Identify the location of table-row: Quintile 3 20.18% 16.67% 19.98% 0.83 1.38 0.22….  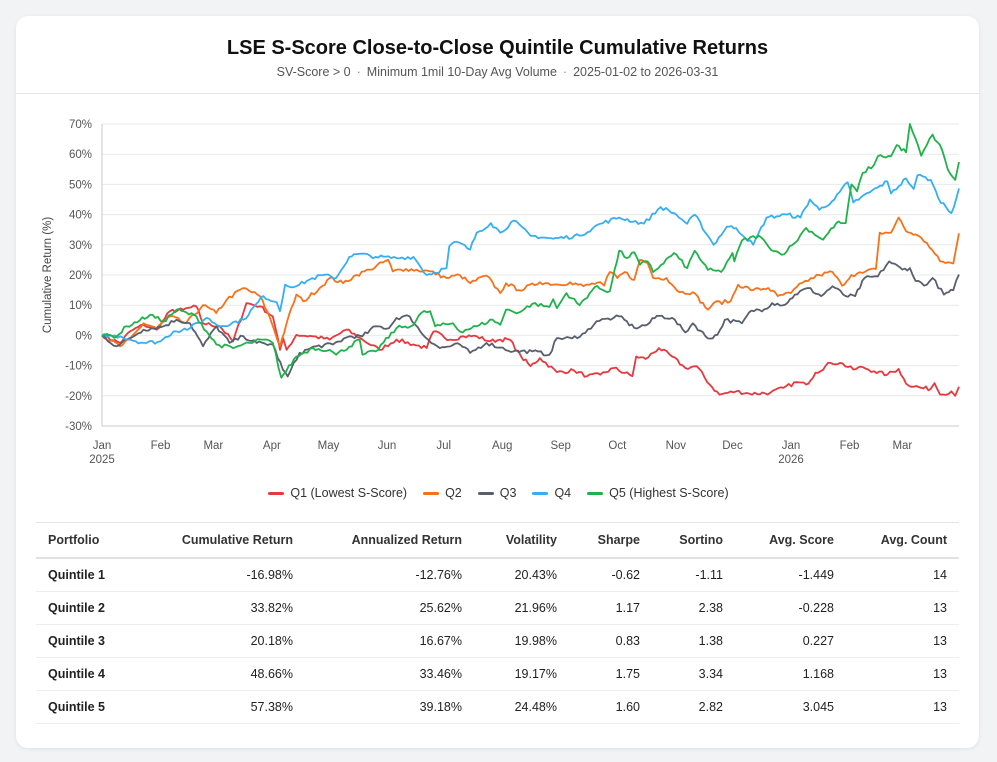
(497, 641).